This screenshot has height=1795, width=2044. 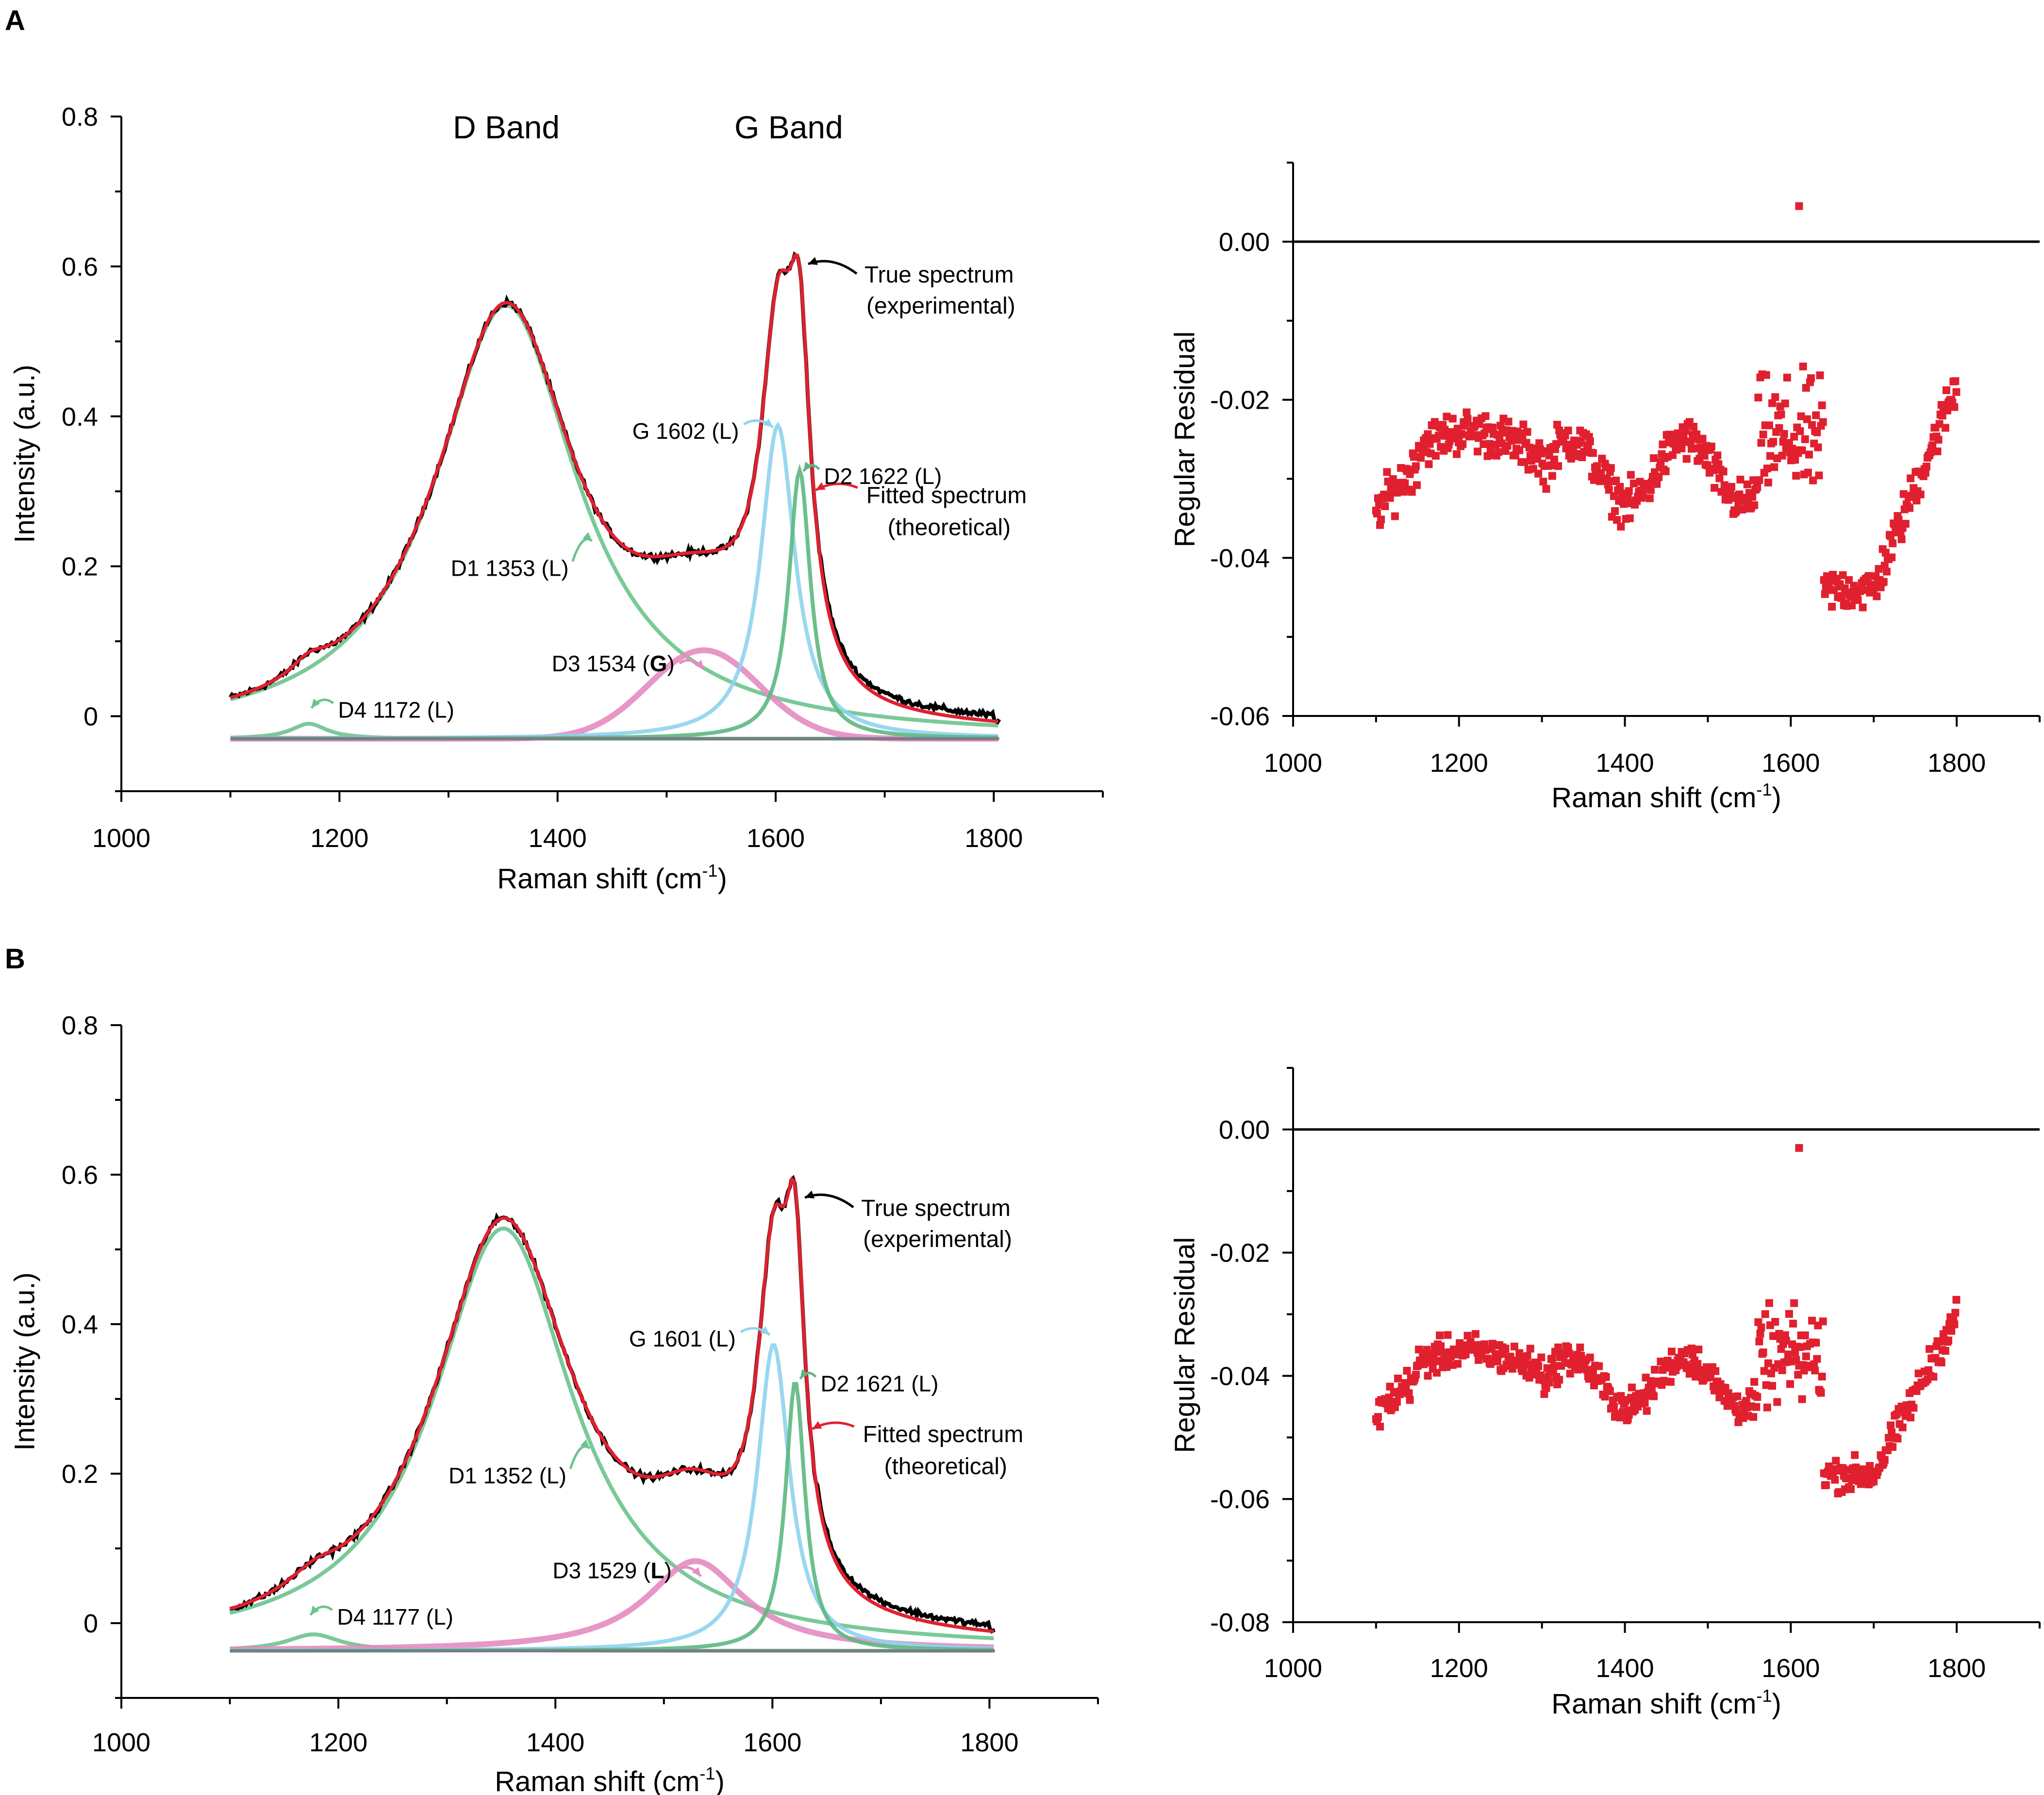 I want to click on residual-a-x-tick-label: 1200, so click(x=1459, y=763).